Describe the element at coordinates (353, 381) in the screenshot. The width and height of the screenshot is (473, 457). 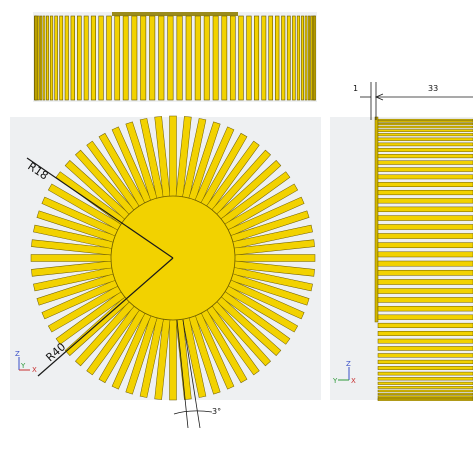
I see `side-axis-x-label: X` at that location.